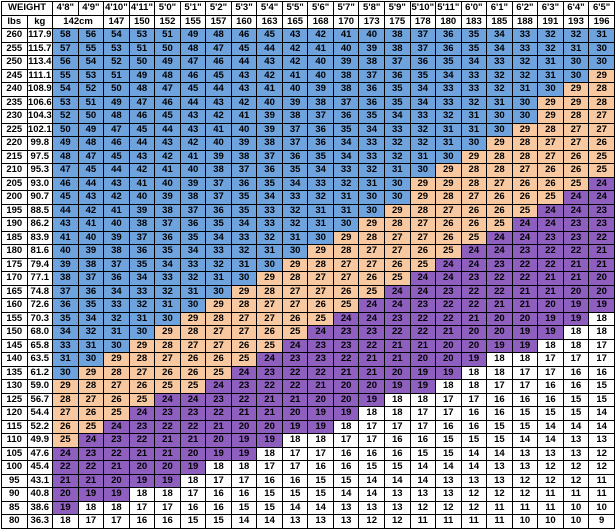 Image resolution: width=616 pixels, height=529 pixels. Describe the element at coordinates (116, 156) in the screenshot. I see `bmi-cell: 45` at that location.